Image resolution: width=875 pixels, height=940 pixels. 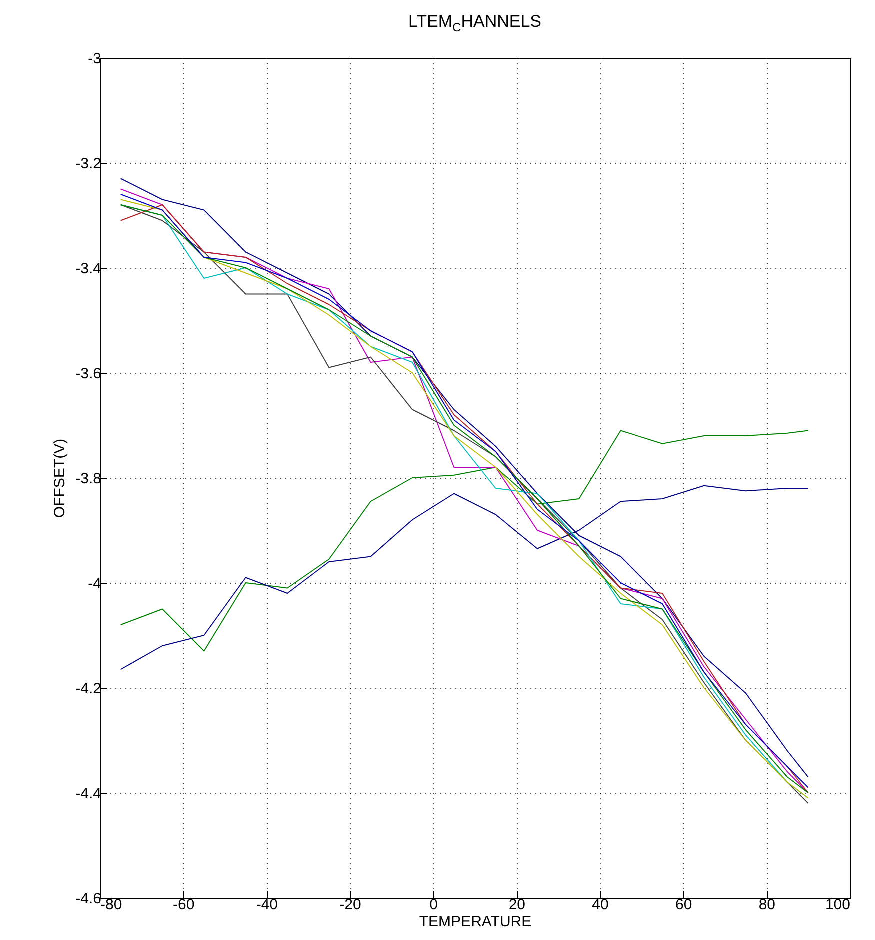 What do you see at coordinates (89, 794) in the screenshot?
I see `y-tick-label: -4.4` at bounding box center [89, 794].